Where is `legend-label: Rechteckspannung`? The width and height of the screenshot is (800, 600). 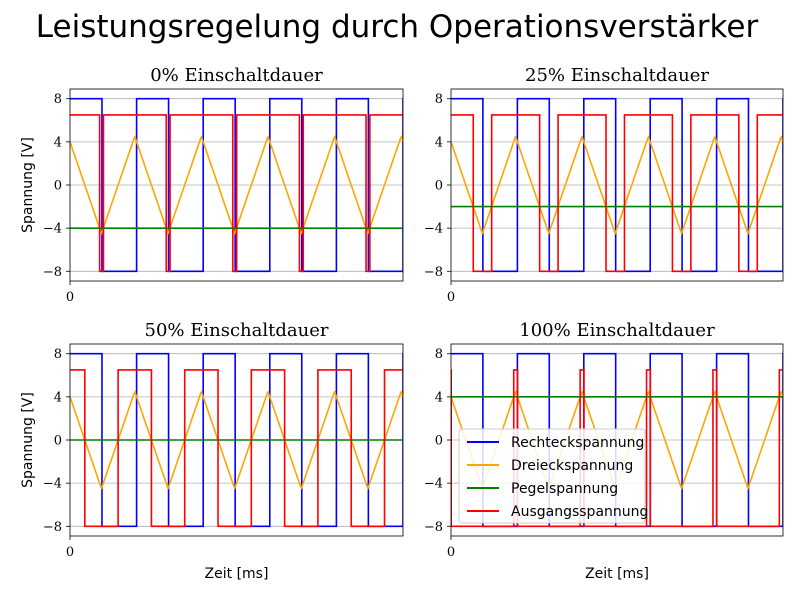
legend-label: Rechteckspannung is located at coordinates (577, 443).